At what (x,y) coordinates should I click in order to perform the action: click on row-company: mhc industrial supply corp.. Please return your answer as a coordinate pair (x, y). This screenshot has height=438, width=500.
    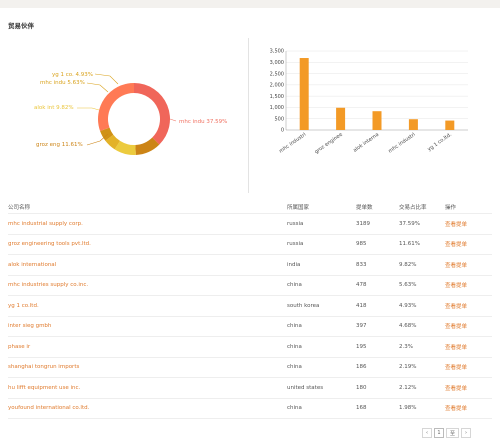
    Looking at the image, I should click on (45, 223).